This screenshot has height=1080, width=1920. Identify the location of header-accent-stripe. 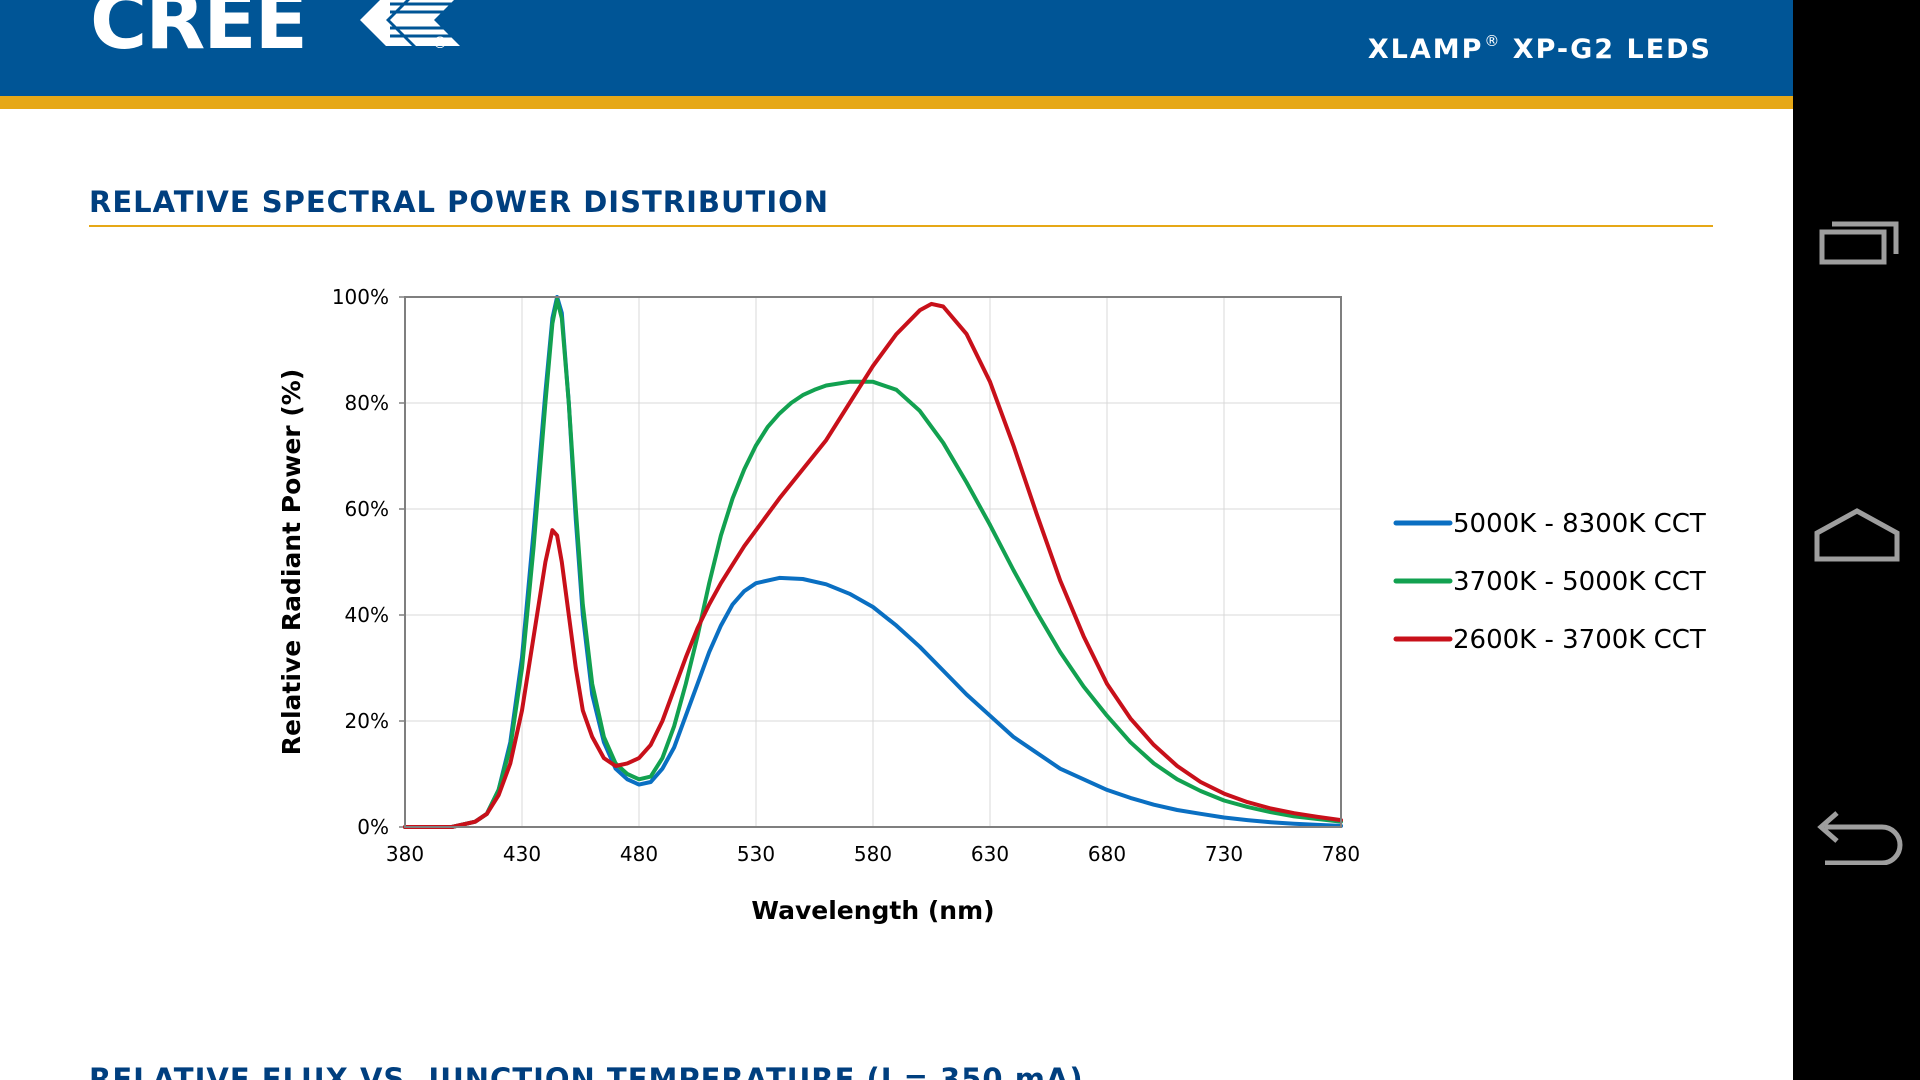
(896, 102).